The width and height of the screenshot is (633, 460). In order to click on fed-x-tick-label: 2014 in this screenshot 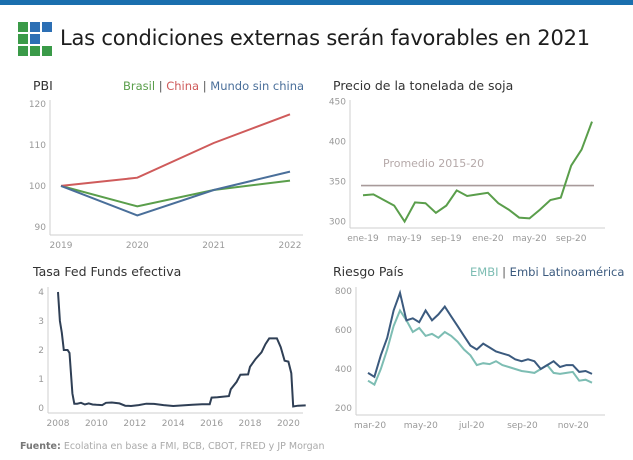, I will do `click(173, 424)`.